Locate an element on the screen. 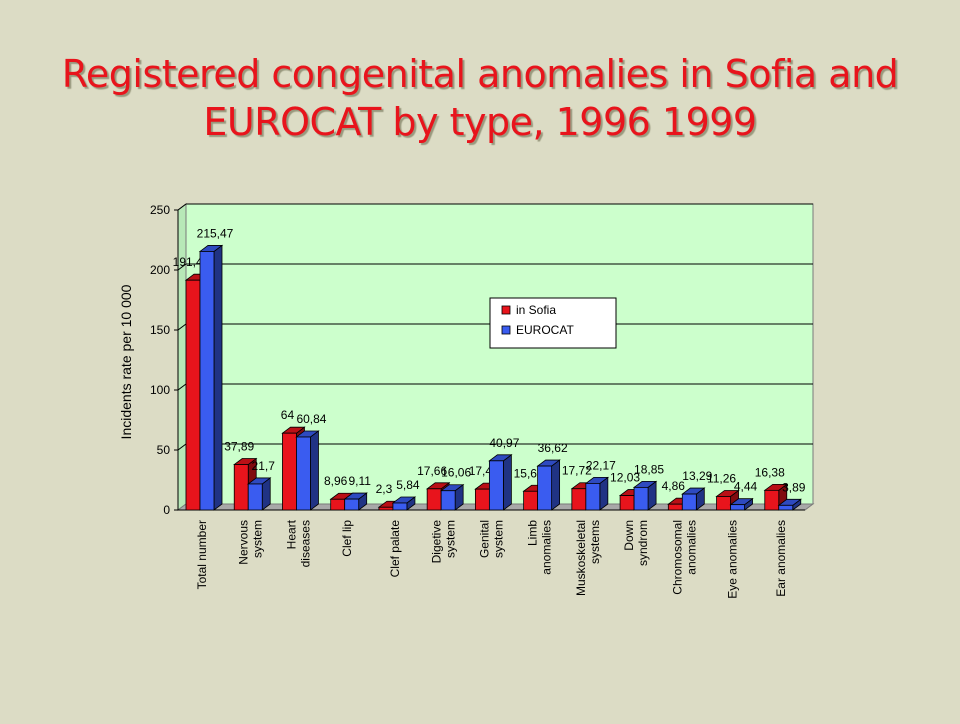  legend-box is located at coordinates (553, 323).